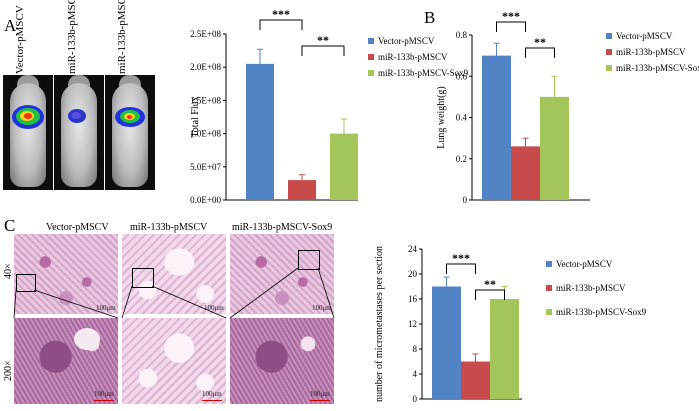 The image size is (699, 411). I want to click on y-tick-label: 5.0E+07, so click(205, 167).